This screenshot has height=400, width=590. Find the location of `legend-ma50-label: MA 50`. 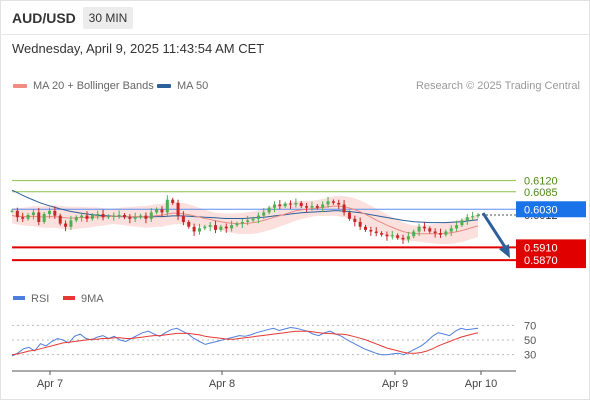

legend-ma50-label: MA 50 is located at coordinates (193, 86).